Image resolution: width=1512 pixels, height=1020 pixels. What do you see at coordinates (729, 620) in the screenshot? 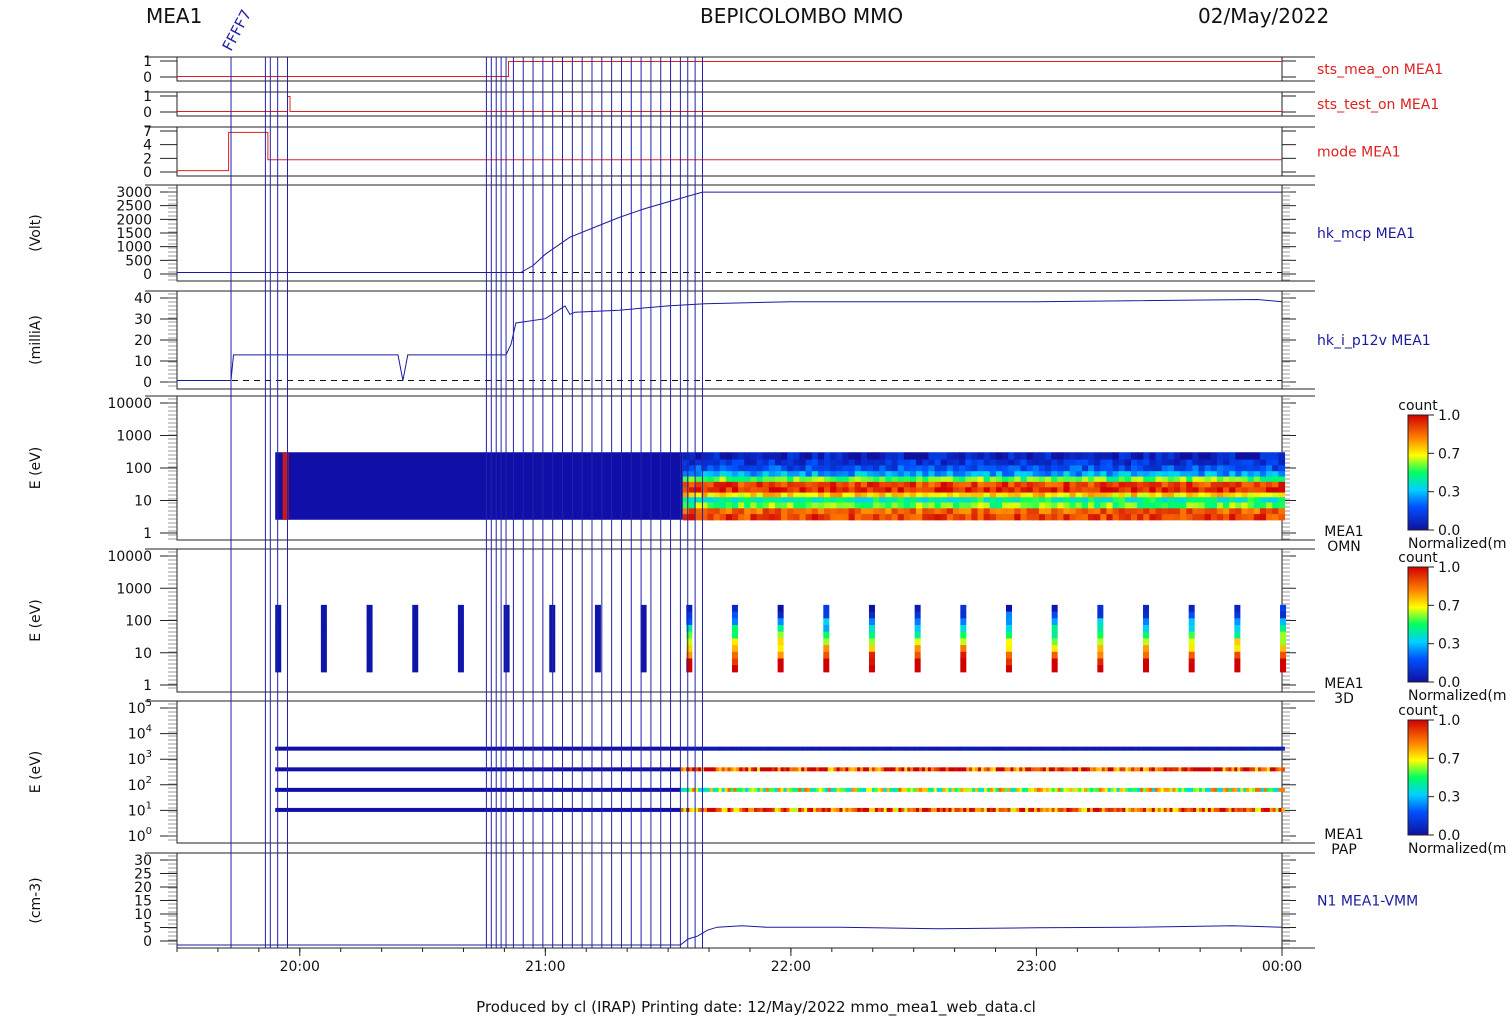
I see `panel-frame` at bounding box center [729, 620].